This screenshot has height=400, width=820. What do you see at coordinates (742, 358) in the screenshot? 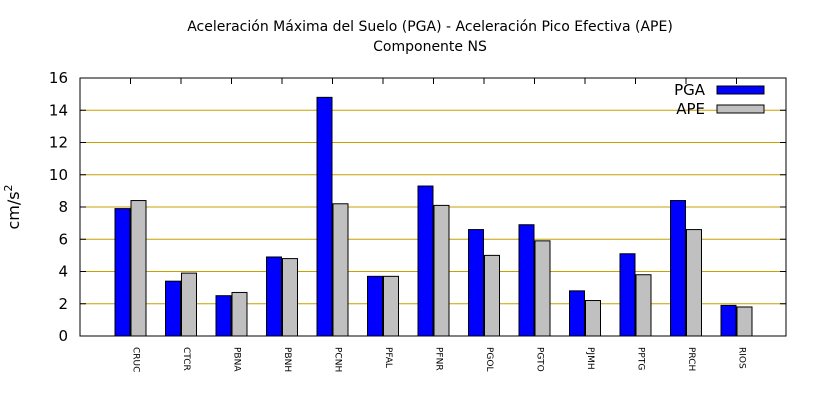
I see `x-tick-label-rios: RIOS` at bounding box center [742, 358].